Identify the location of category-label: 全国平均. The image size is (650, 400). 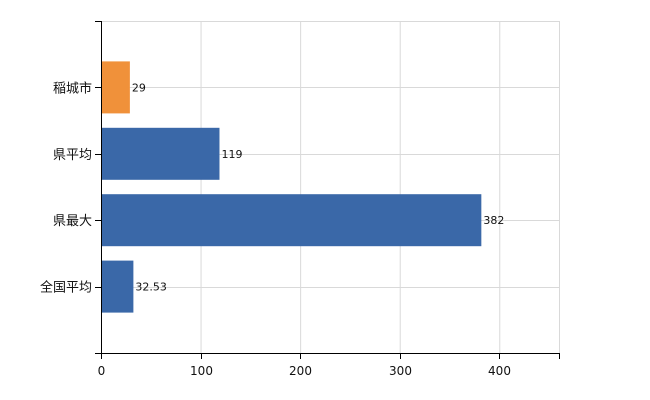
(66, 288).